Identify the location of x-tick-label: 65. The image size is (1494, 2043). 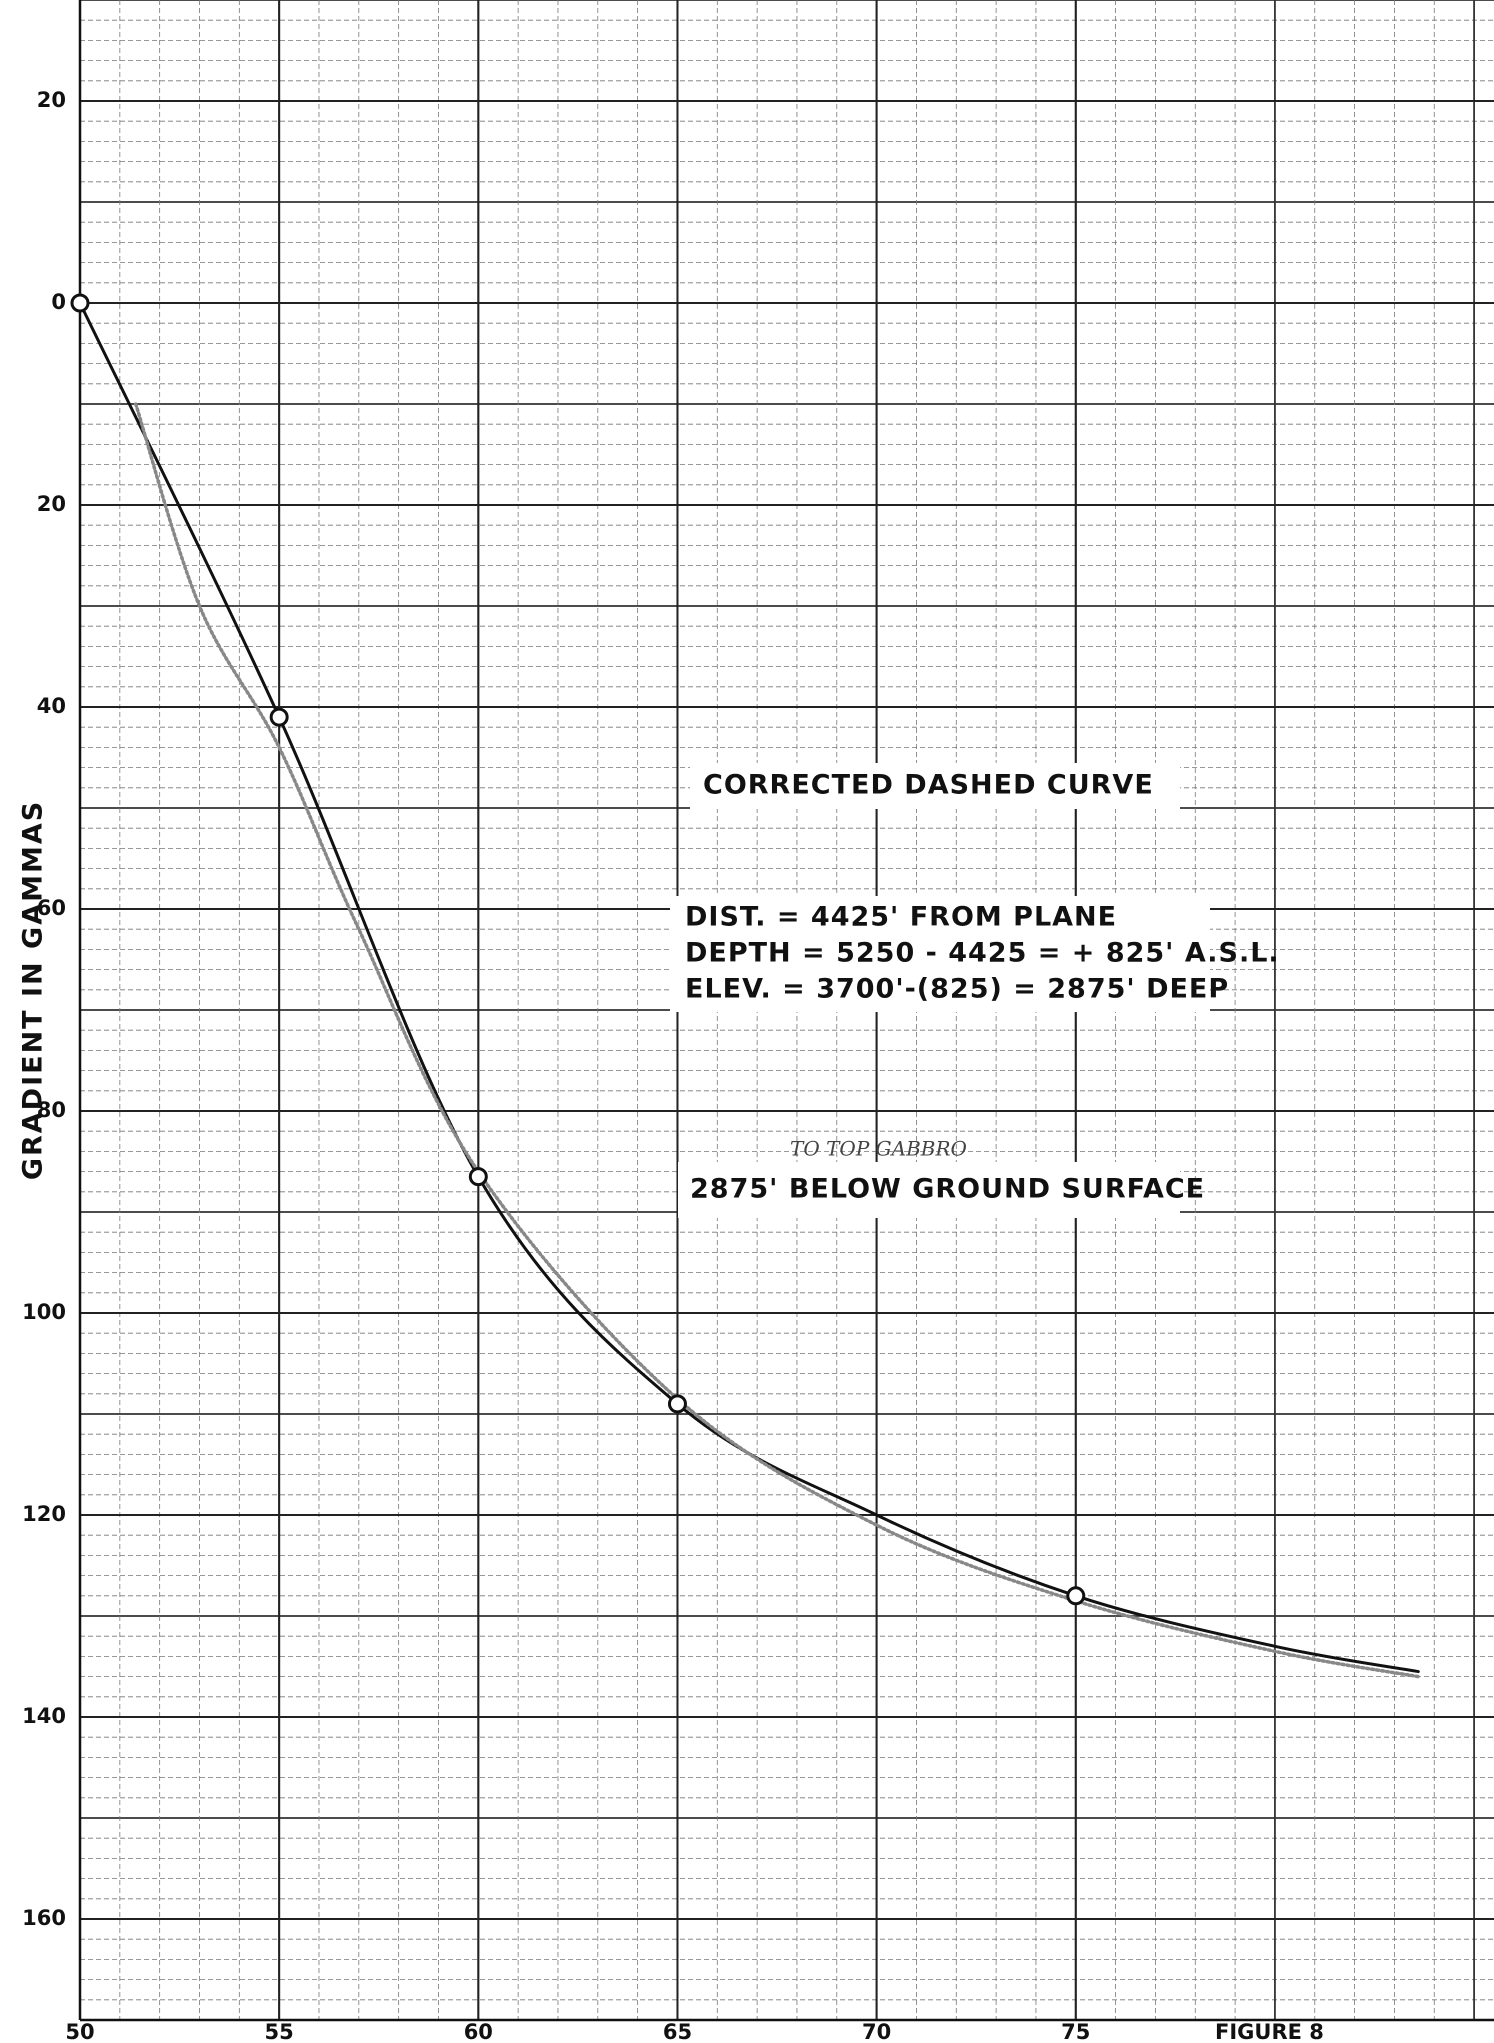
(677, 2031).